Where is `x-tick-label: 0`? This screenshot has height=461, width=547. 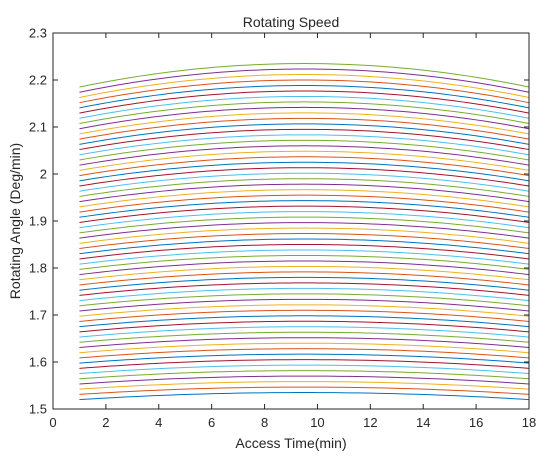 x-tick-label: 0 is located at coordinates (52, 422).